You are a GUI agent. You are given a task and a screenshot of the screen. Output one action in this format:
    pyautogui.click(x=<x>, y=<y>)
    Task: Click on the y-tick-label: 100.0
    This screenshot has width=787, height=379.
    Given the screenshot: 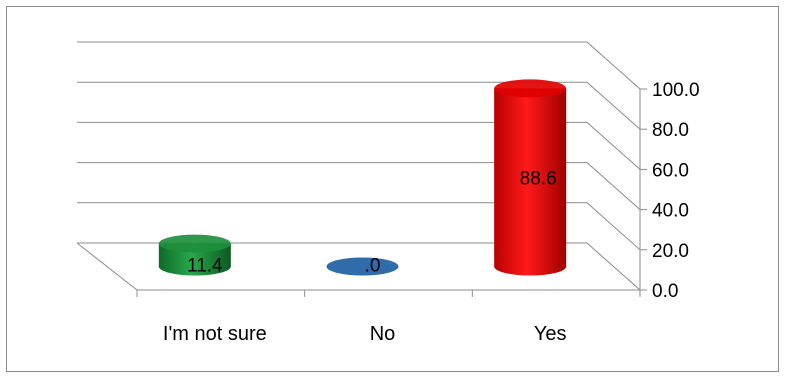 What is the action you would take?
    pyautogui.click(x=676, y=90)
    